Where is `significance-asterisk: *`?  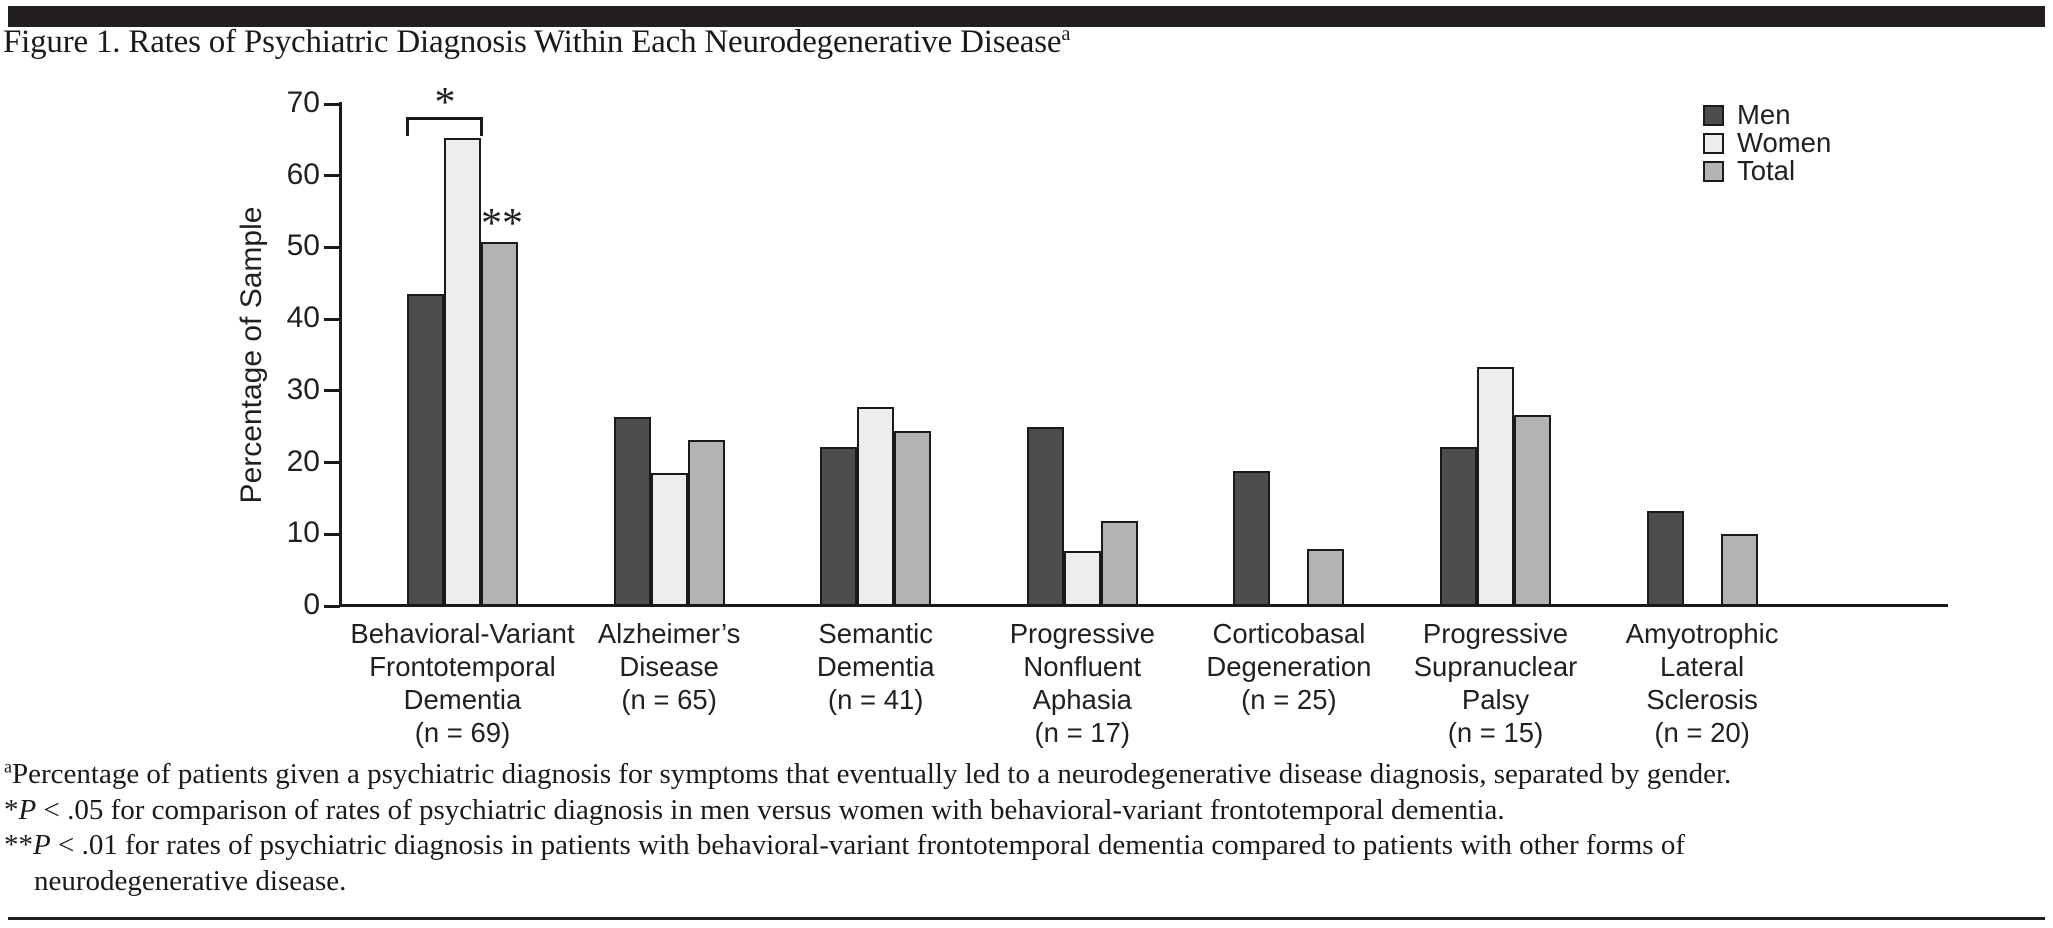
significance-asterisk: * is located at coordinates (445, 103).